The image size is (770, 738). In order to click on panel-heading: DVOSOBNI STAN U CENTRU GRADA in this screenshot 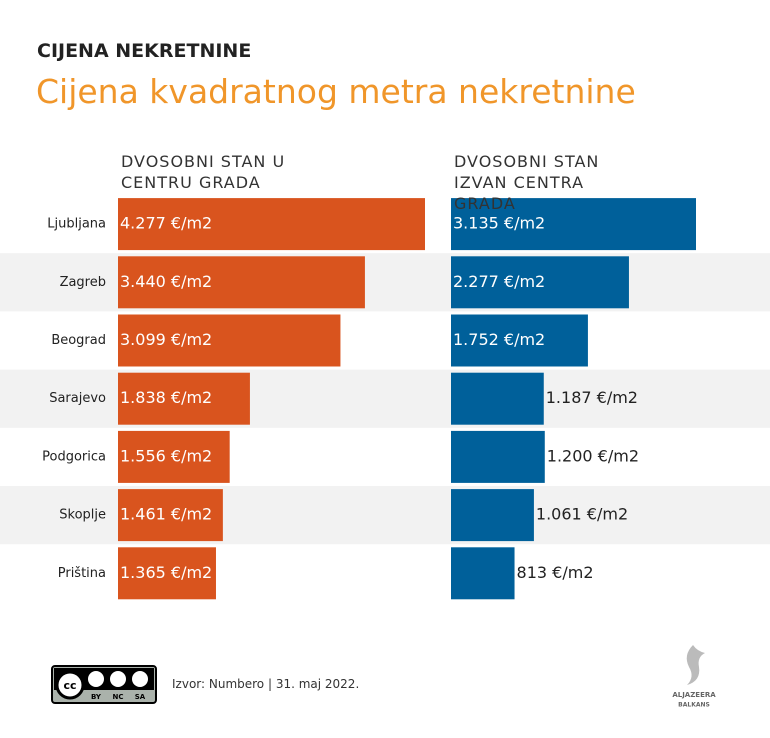, I will do `click(203, 172)`.